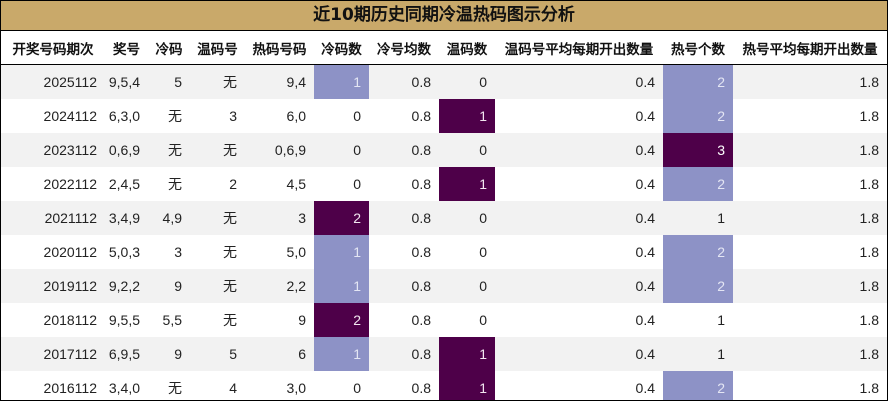  I want to click on col-header-cold-count: 冷码数, so click(341, 48).